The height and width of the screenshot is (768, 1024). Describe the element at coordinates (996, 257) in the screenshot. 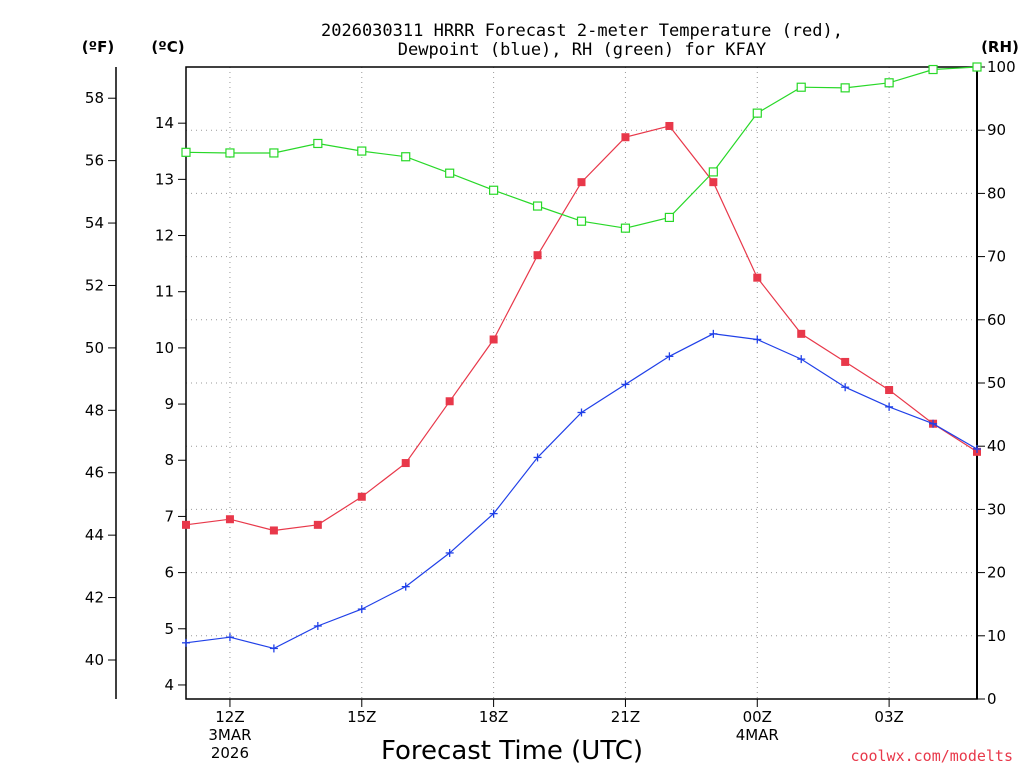

I see `rh-tick-label-7: 70` at that location.